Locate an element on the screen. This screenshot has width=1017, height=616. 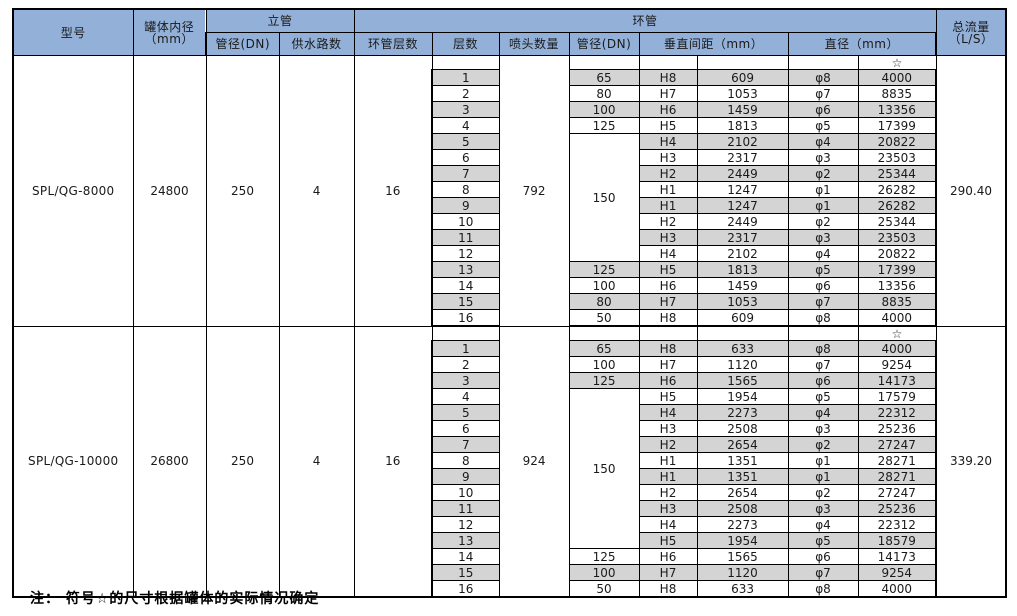
table-row: 11 H3 2508 φ3 25236 is located at coordinates (509, 508).